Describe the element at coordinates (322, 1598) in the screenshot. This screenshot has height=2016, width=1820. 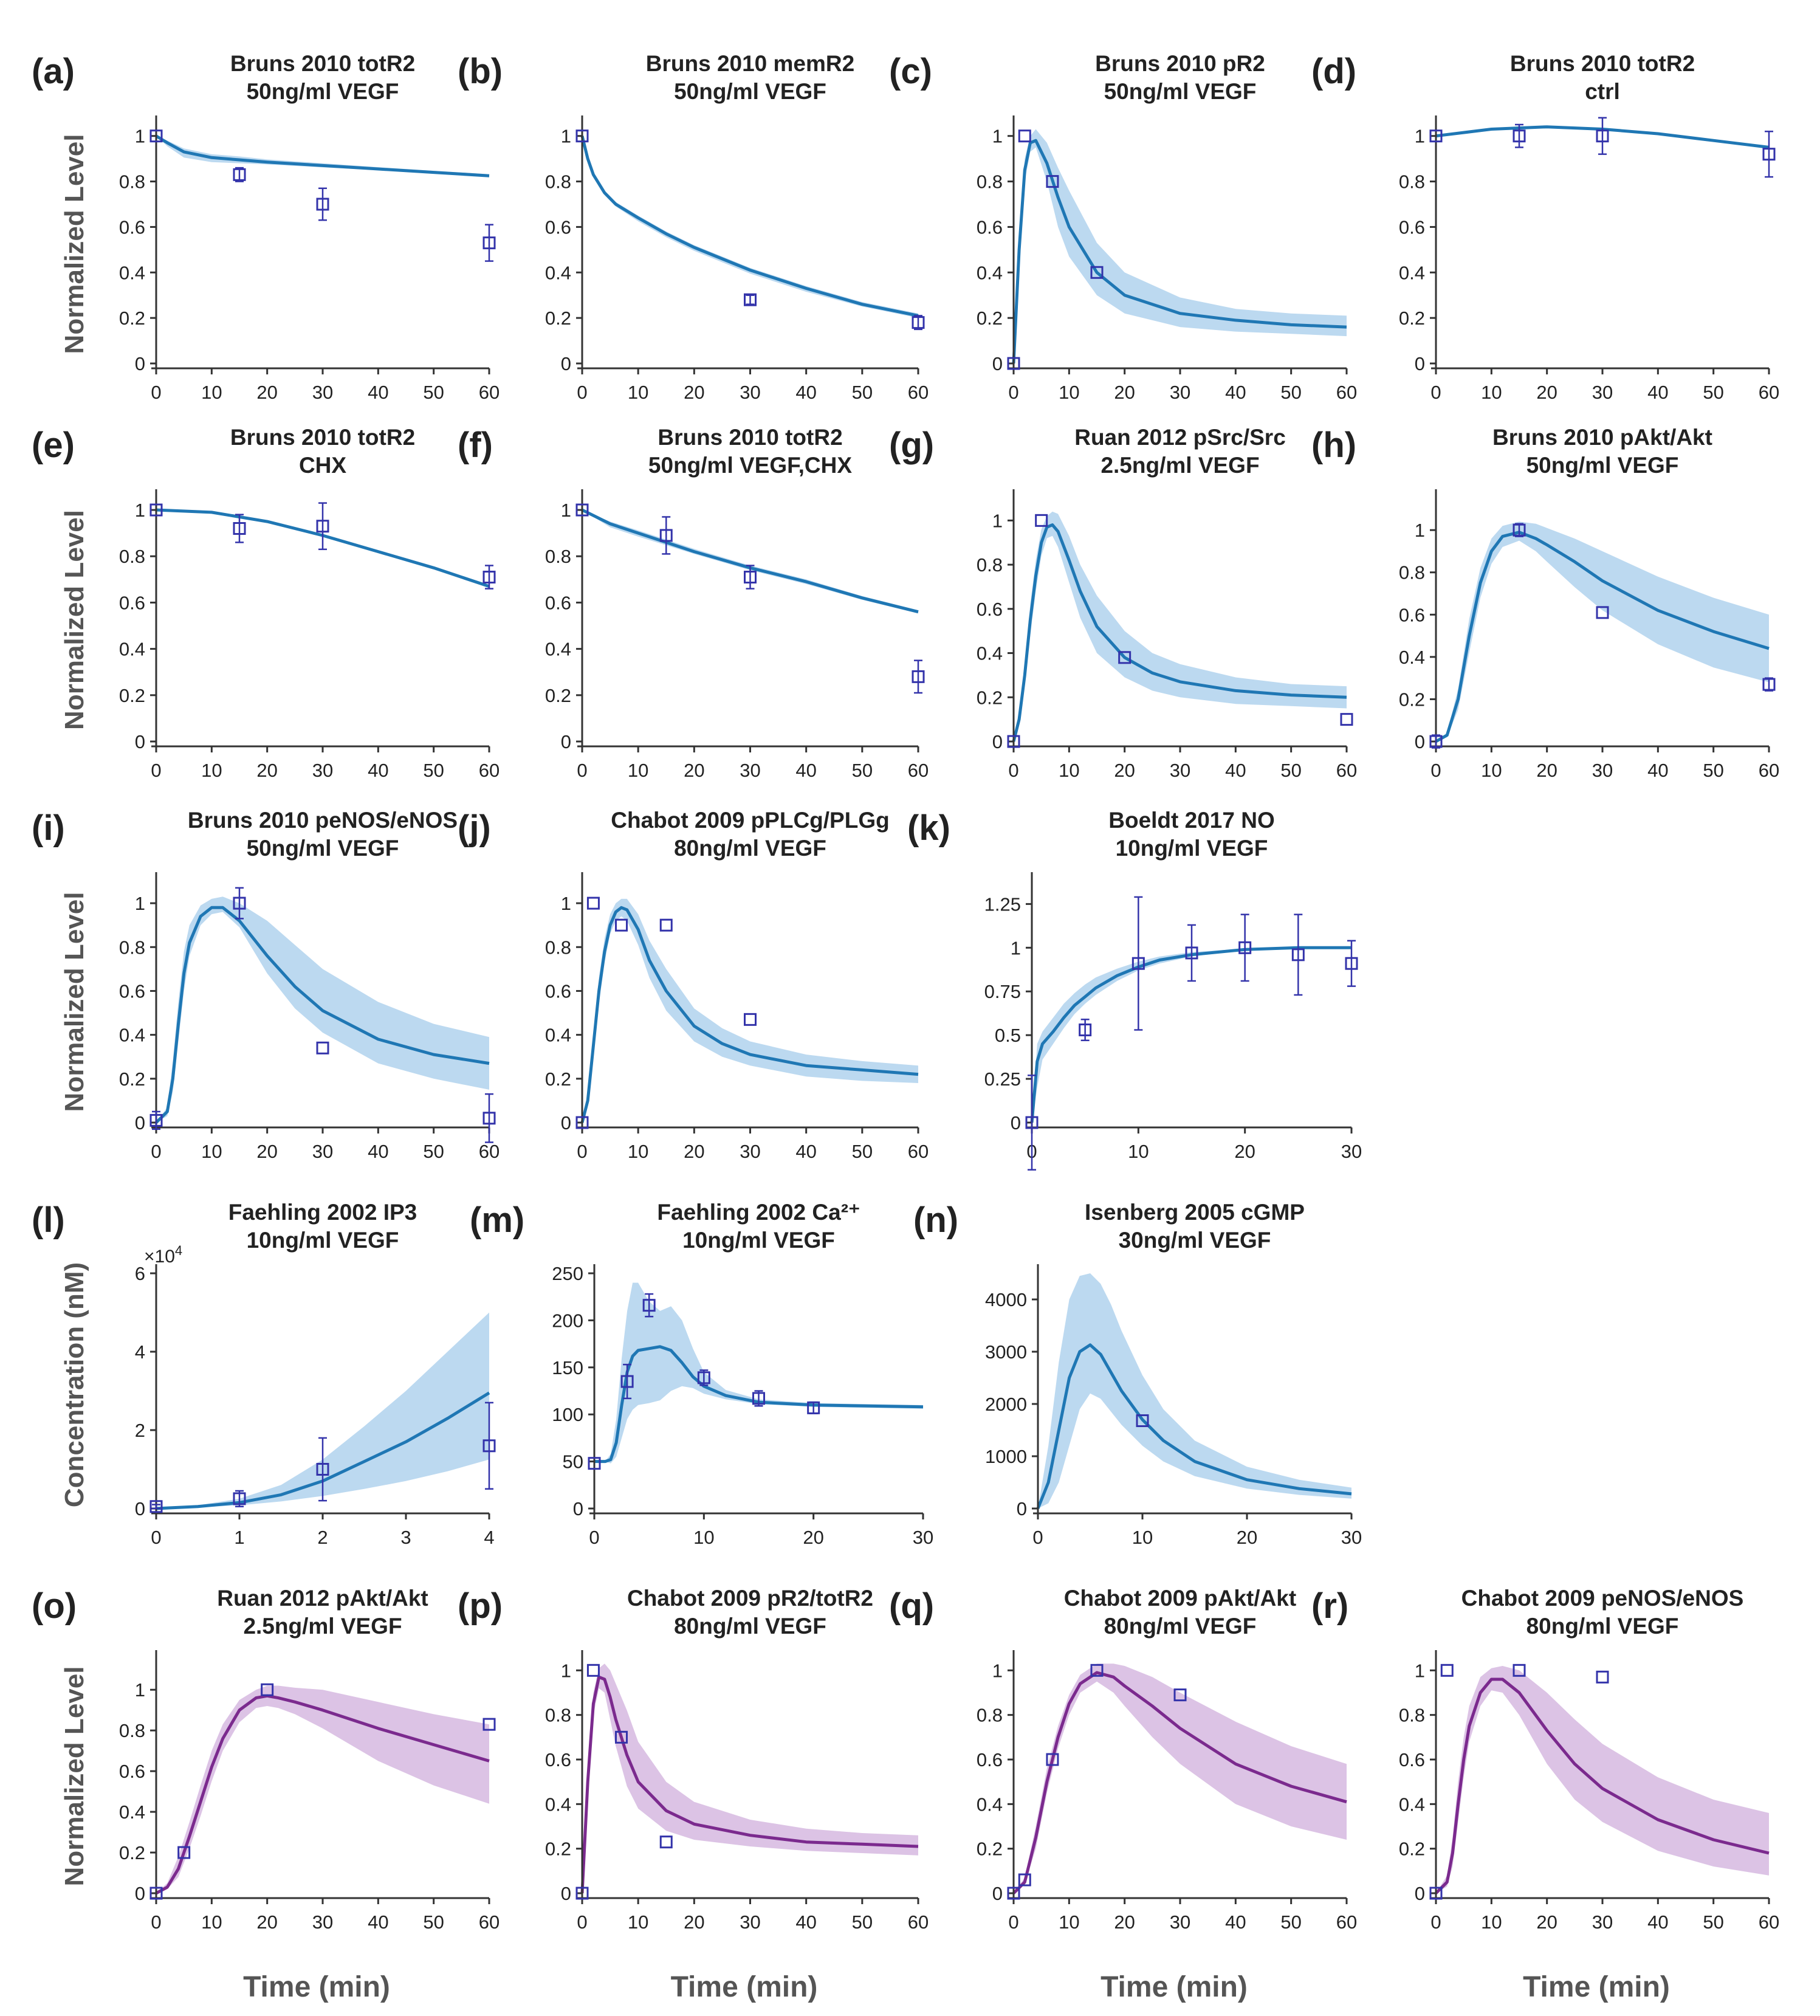
I see `panel-title-line1: Ruan 2012 pAkt/Akt` at that location.